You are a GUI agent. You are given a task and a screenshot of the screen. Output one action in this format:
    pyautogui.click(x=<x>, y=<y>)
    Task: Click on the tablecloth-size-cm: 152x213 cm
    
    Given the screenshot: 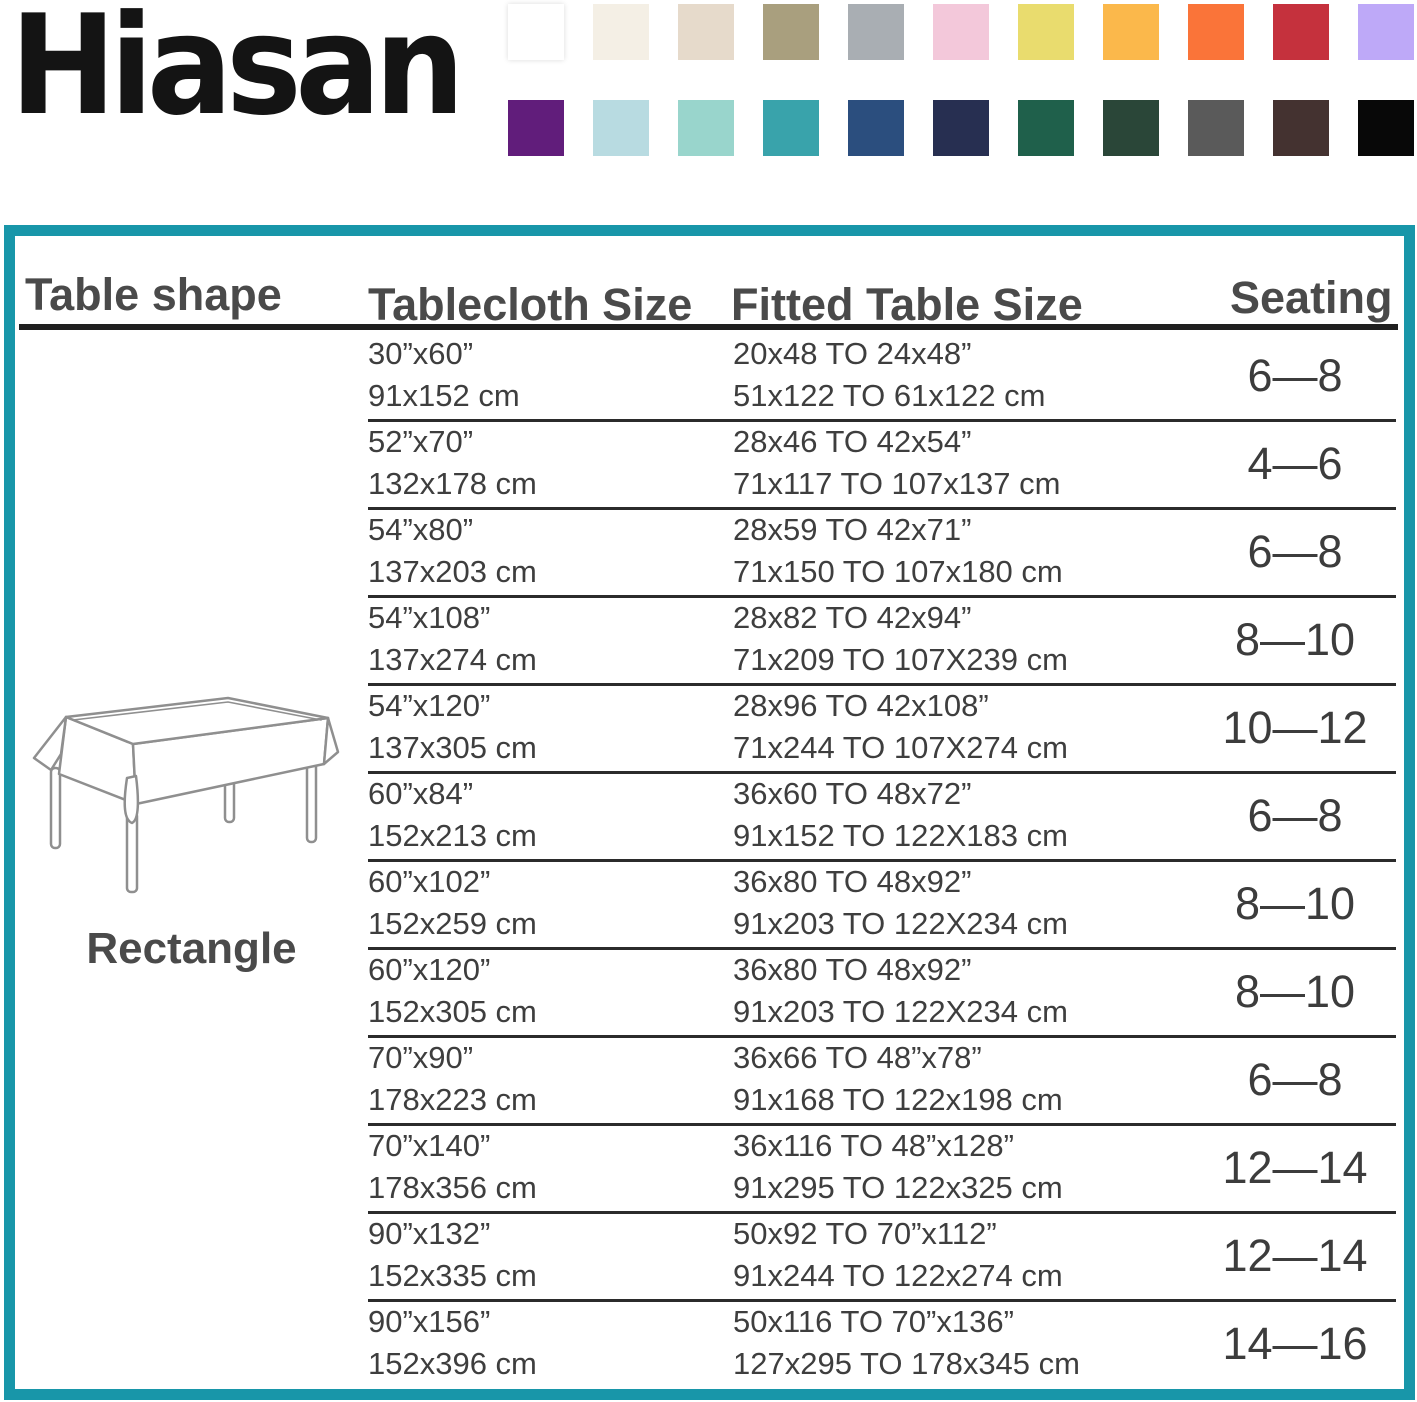 What is the action you would take?
    pyautogui.click(x=452, y=835)
    